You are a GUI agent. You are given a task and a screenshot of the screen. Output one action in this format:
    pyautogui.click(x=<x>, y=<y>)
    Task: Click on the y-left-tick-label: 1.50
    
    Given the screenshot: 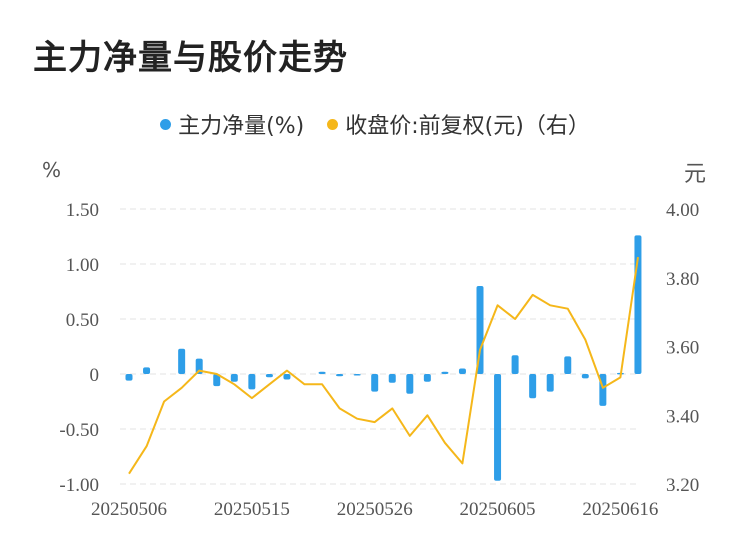 What is the action you would take?
    pyautogui.click(x=82, y=210)
    